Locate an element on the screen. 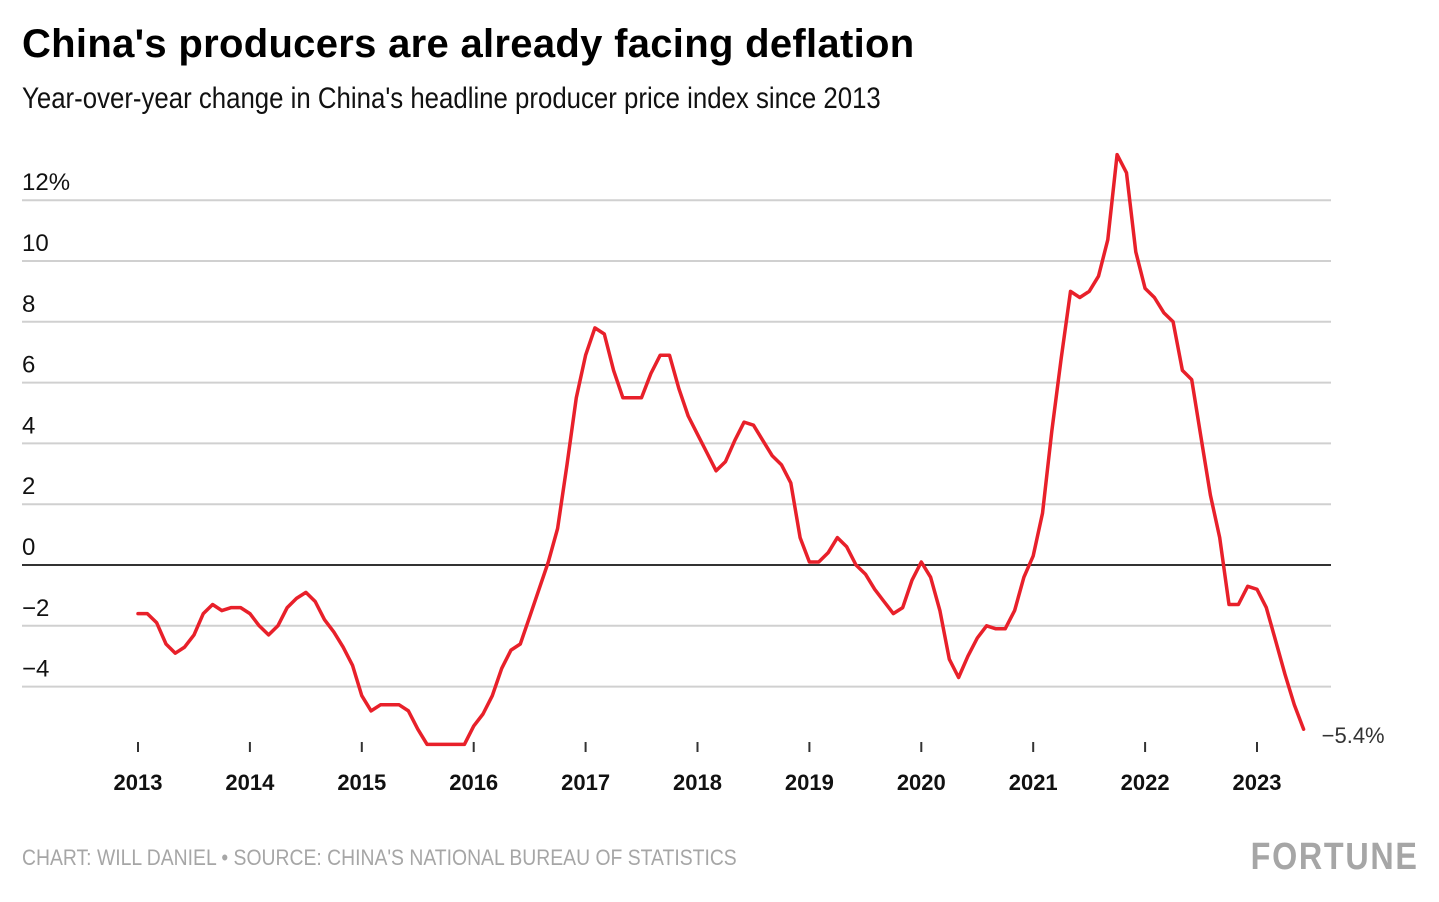  x-tick-label: 2021 is located at coordinates (1033, 782).